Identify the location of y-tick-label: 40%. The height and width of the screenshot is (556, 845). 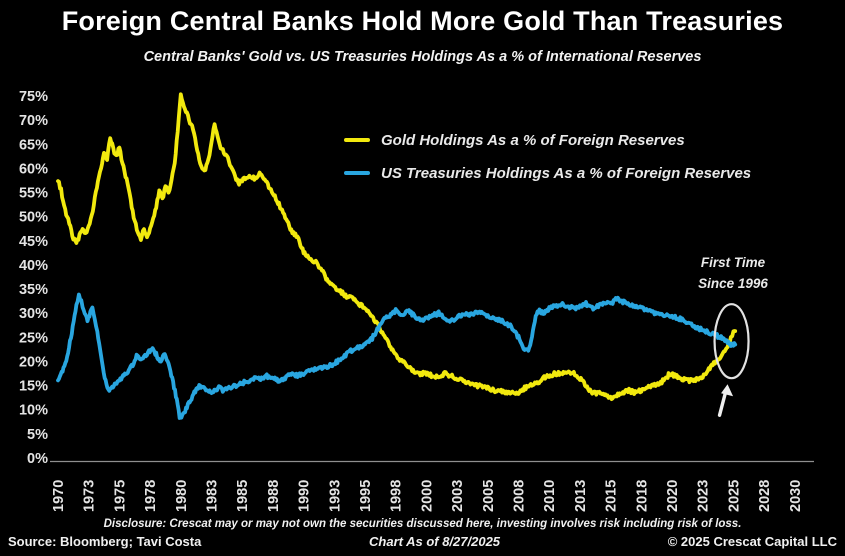
(33, 266).